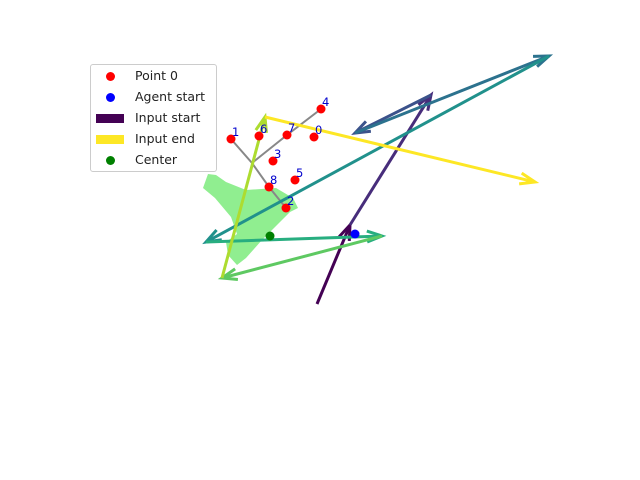  What do you see at coordinates (273, 180) in the screenshot?
I see `point-label-8: 8` at bounding box center [273, 180].